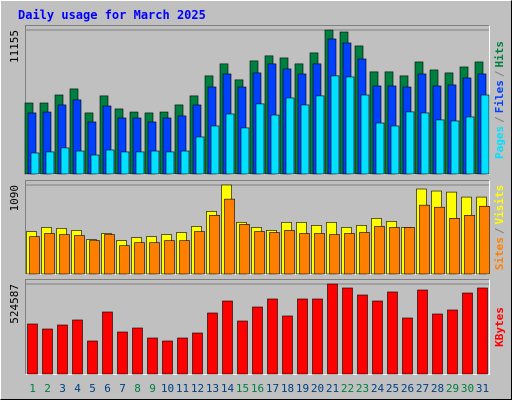  Describe the element at coordinates (14, 198) in the screenshot. I see `y-tick-label: 1090` at that location.